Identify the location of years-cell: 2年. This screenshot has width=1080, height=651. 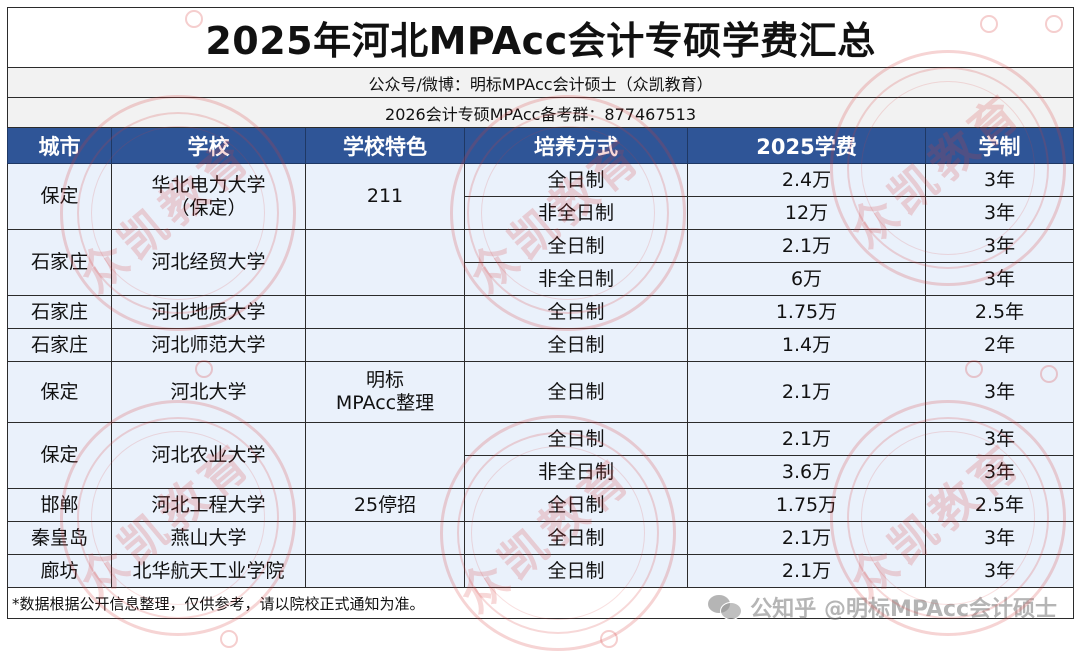
(999, 345).